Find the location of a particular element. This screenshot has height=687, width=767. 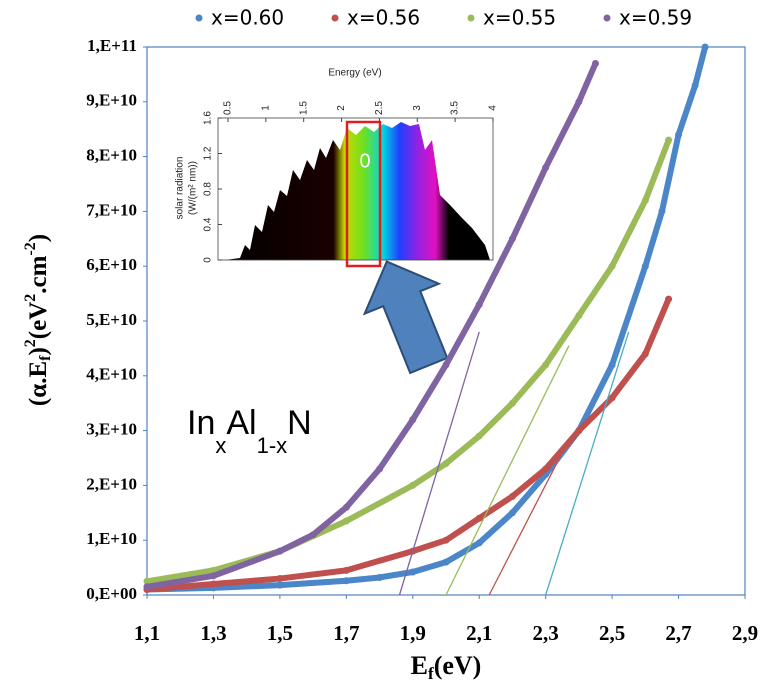

y-tick-label: 1,E+10 is located at coordinates (111, 538).